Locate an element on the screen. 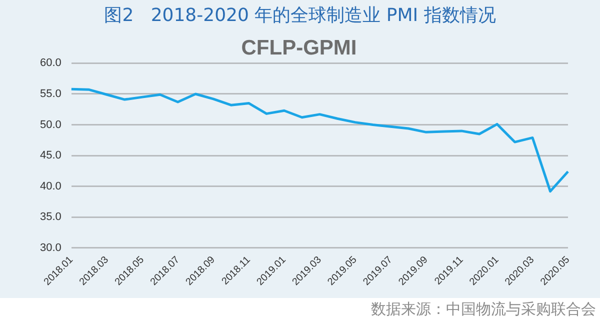 The width and height of the screenshot is (600, 326). chart-subtitle: CFLP-GPMI is located at coordinates (299, 48).